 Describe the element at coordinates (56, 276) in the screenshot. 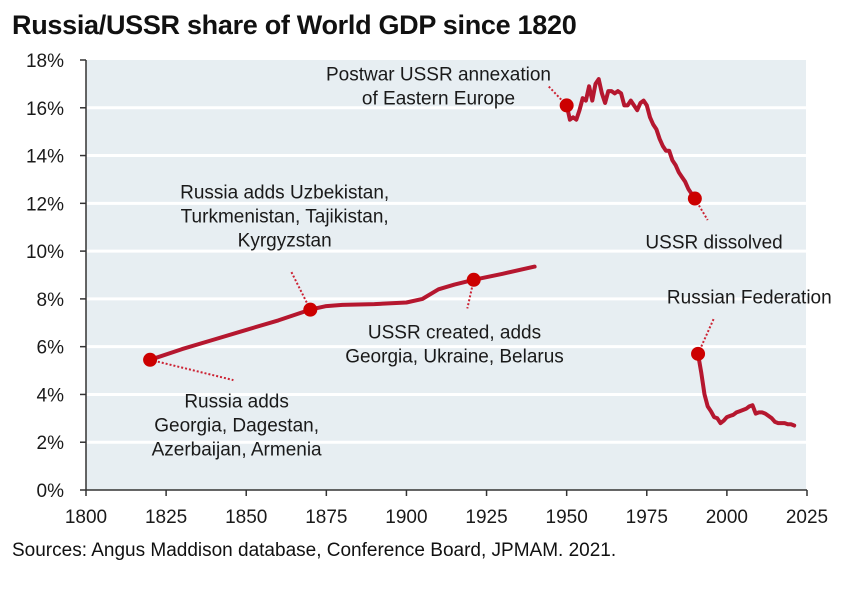

I see `y-axis-ticks: 0% 2% 4% 6% 8% 10% 12% 14% 16% 18%` at that location.